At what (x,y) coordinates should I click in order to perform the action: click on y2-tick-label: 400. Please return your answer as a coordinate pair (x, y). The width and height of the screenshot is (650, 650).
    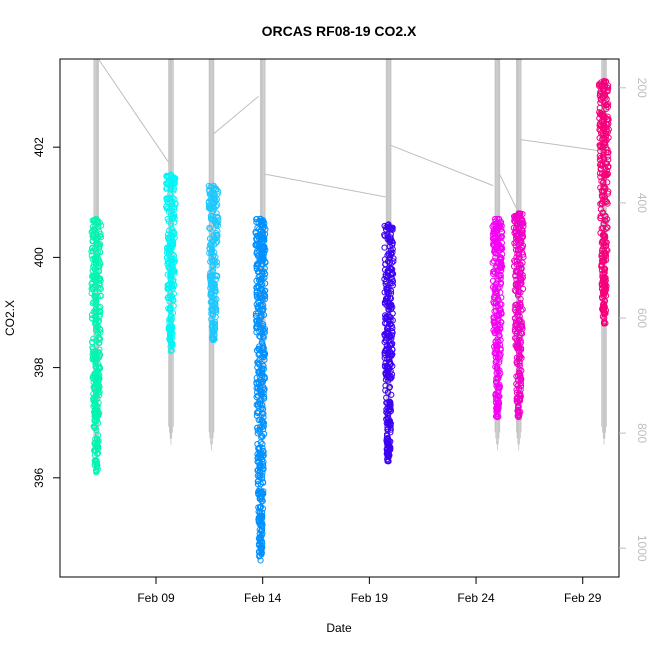
    Looking at the image, I should click on (642, 203).